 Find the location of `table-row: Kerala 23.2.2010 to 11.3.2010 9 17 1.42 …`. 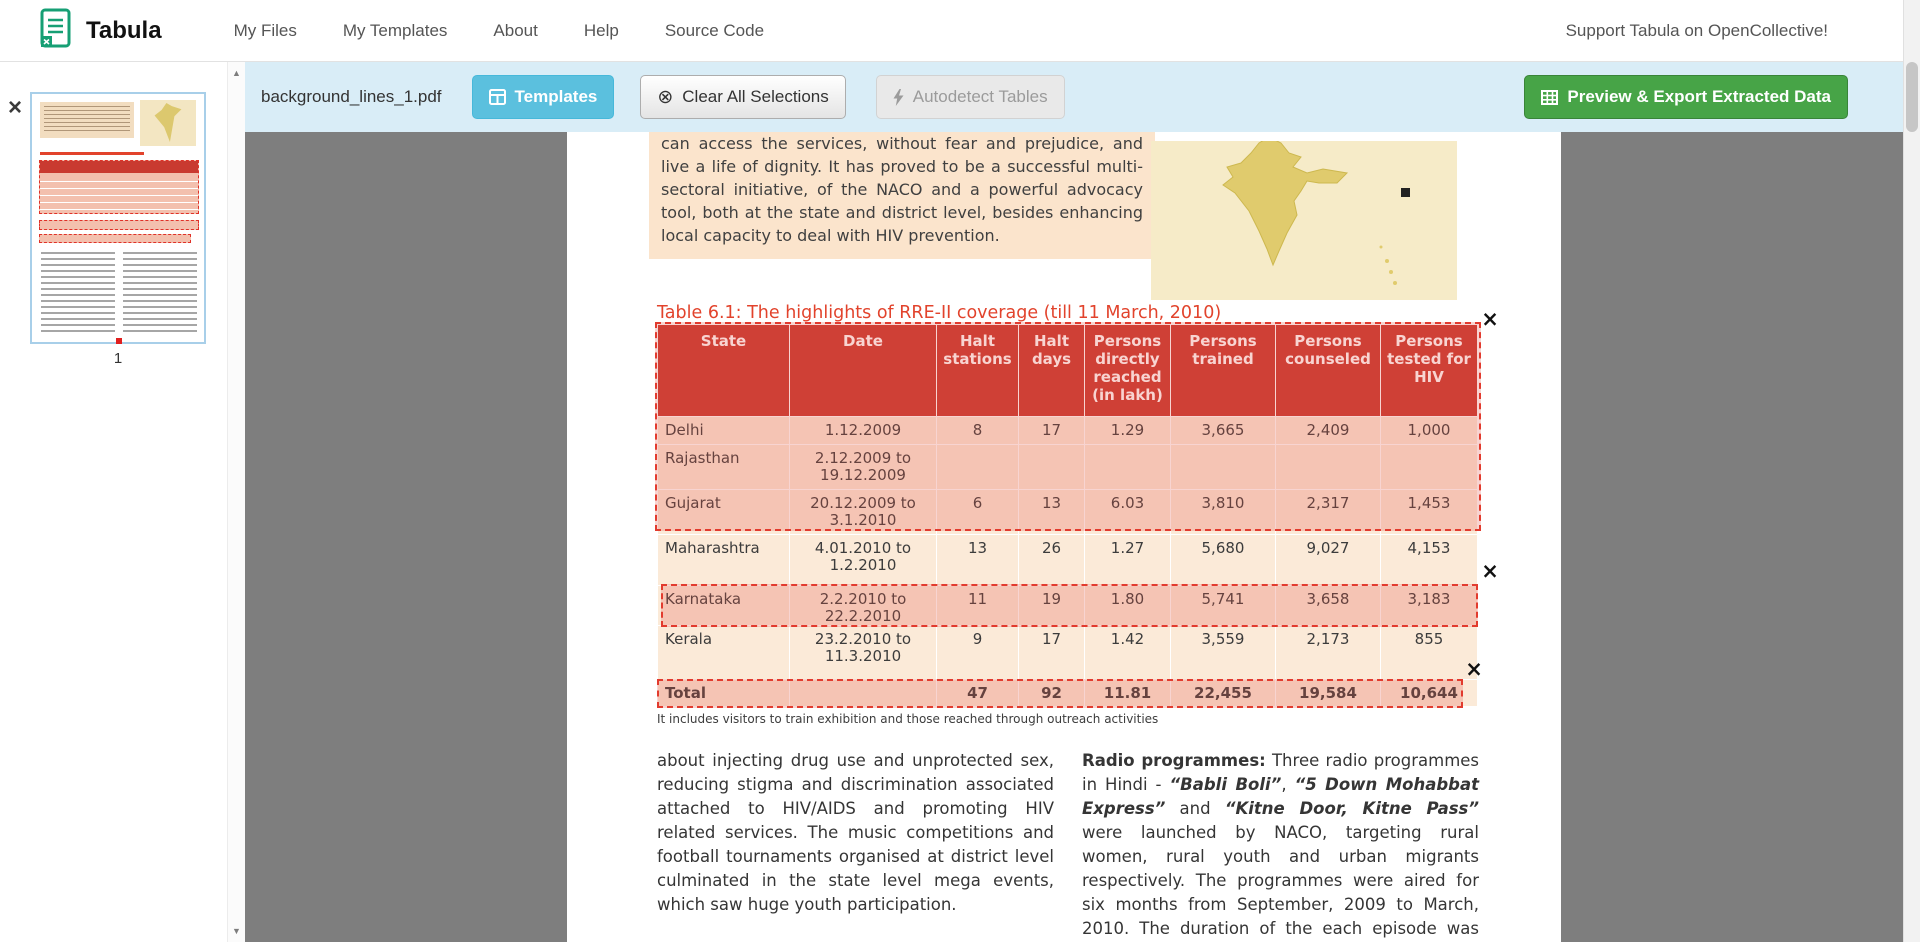

table-row: Kerala 23.2.2010 to 11.3.2010 9 17 1.42 … is located at coordinates (1067, 652).